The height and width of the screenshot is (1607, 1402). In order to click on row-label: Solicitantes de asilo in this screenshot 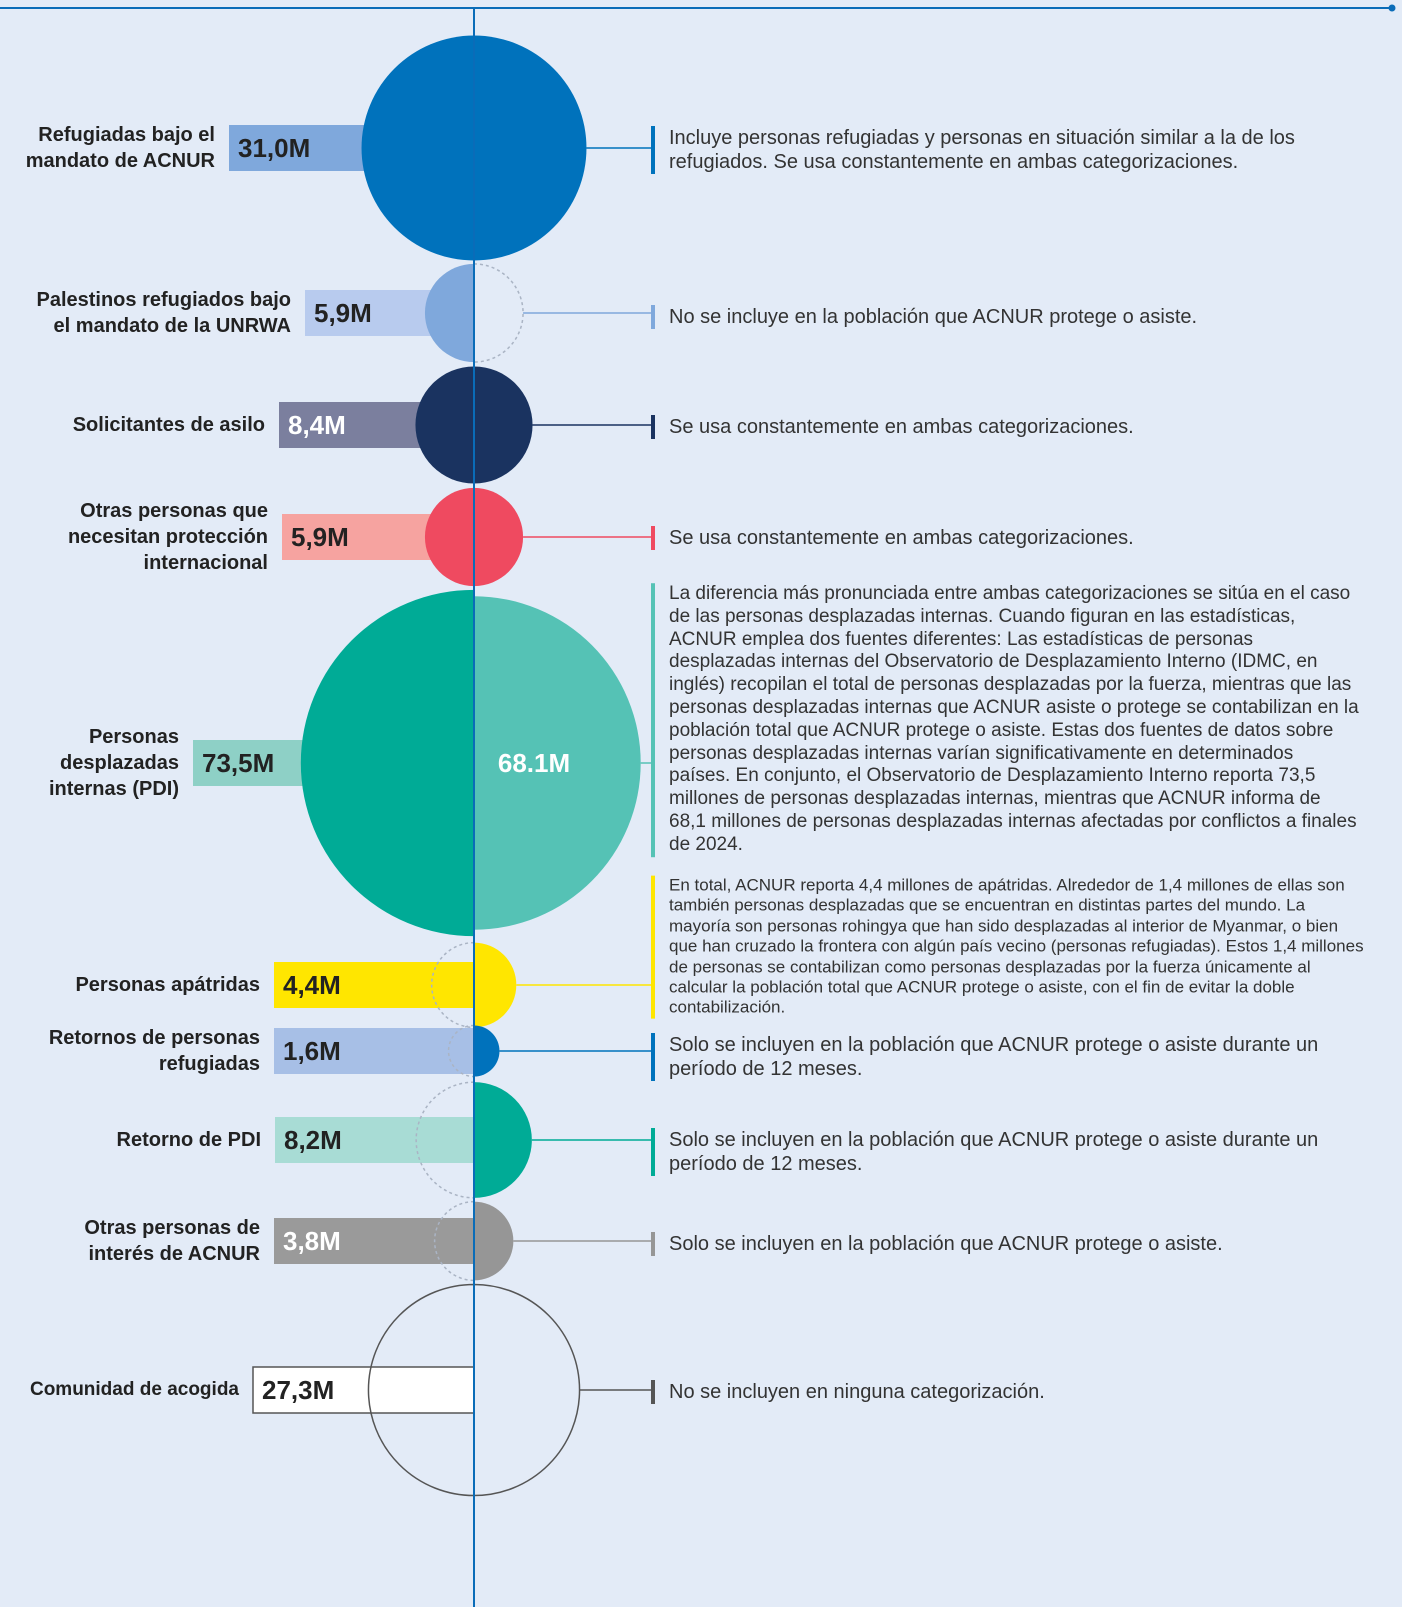, I will do `click(168, 425)`.